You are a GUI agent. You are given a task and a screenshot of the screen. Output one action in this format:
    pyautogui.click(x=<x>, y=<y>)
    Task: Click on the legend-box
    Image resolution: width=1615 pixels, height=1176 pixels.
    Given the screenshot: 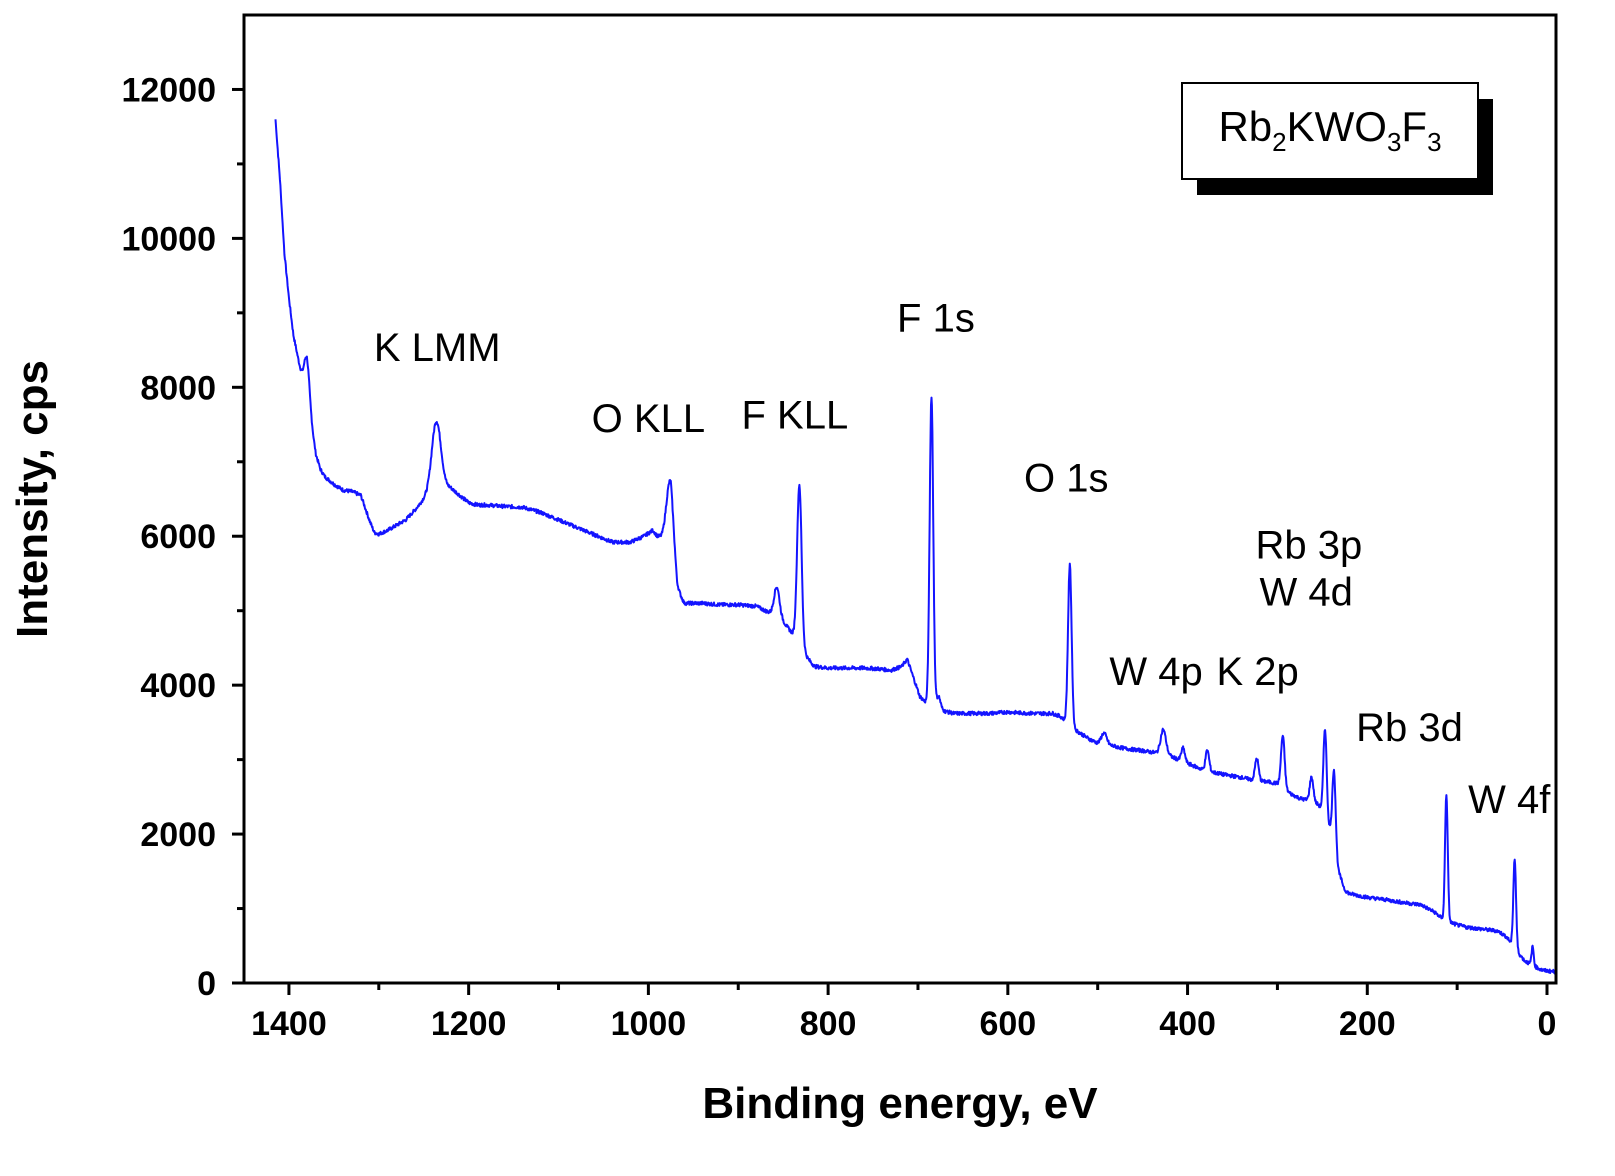 What is the action you would take?
    pyautogui.click(x=1330, y=131)
    